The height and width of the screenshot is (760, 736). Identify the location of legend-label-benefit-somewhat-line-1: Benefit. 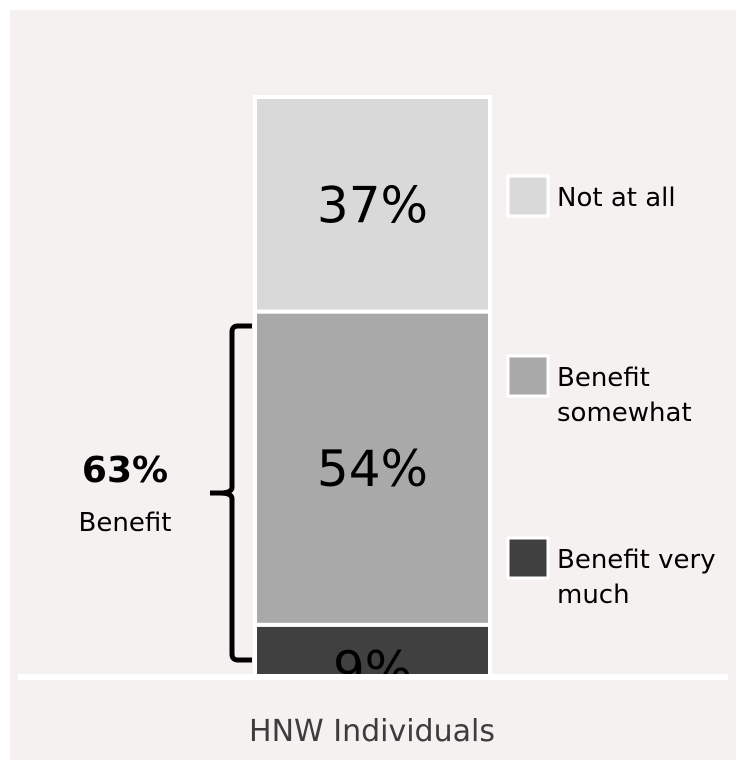
(603, 378).